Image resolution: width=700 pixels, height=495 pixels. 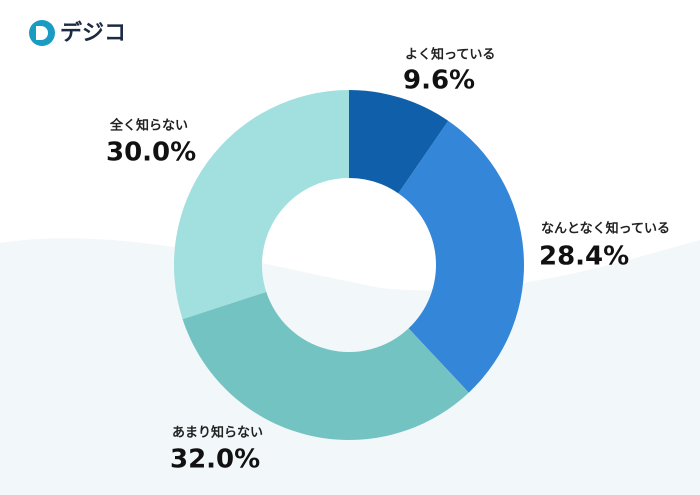 I want to click on category-label: よく知っている, so click(x=450, y=55).